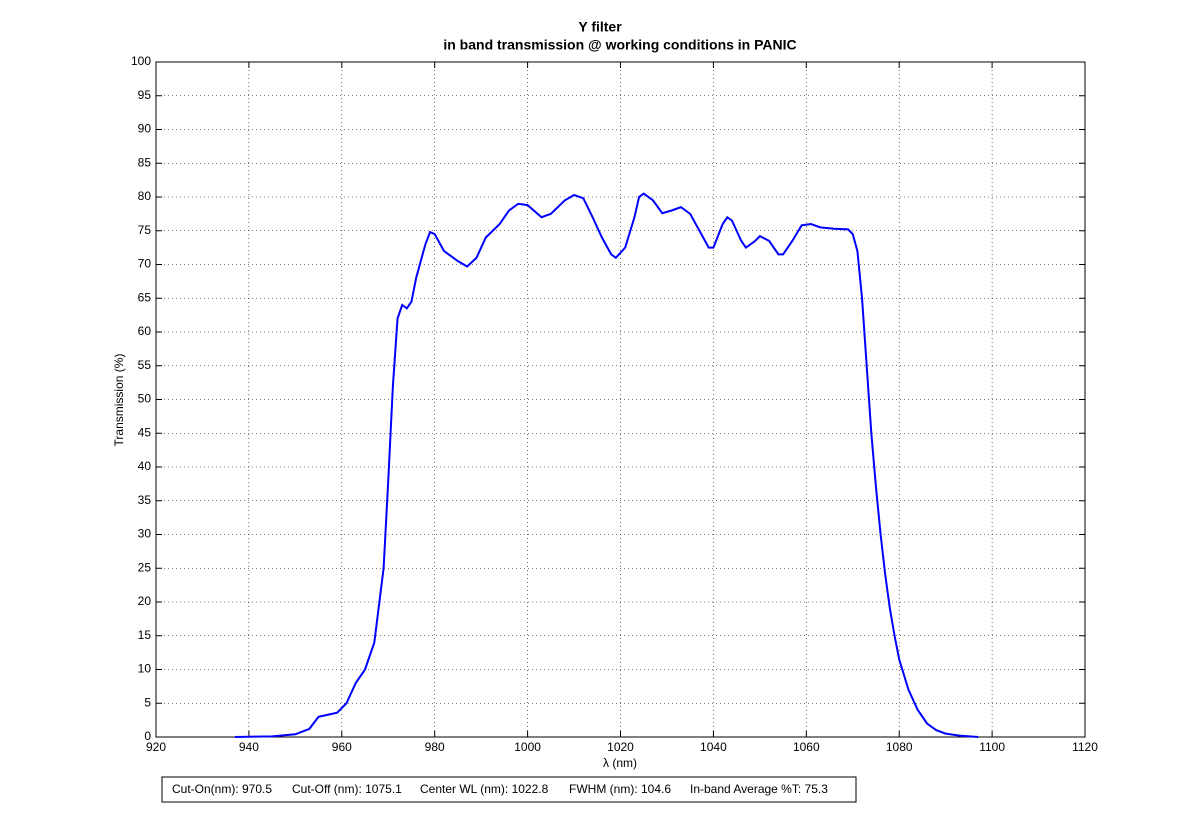 The width and height of the screenshot is (1200, 828). Describe the element at coordinates (759, 789) in the screenshot. I see `annotation: In-band Average %T: 75.3` at that location.